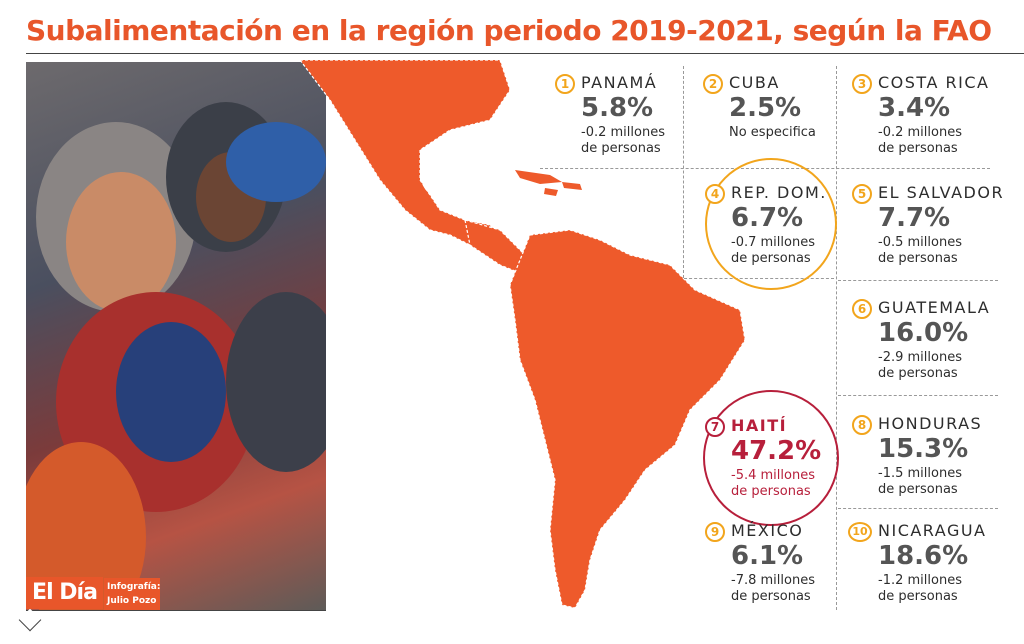  What do you see at coordinates (862, 194) in the screenshot?
I see `rank-badge: 5` at bounding box center [862, 194].